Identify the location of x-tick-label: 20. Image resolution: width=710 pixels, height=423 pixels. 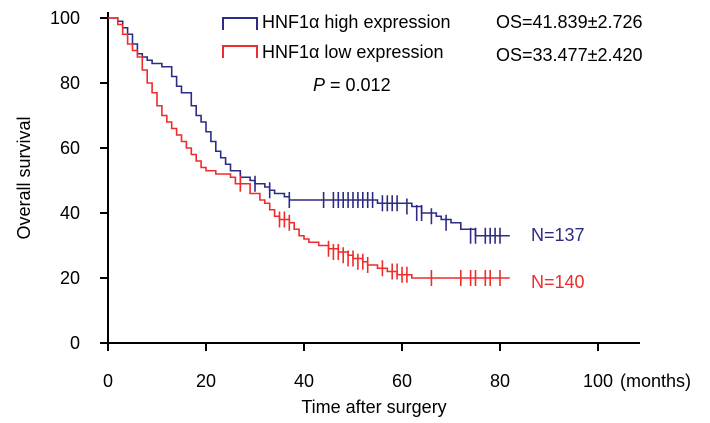
(206, 381).